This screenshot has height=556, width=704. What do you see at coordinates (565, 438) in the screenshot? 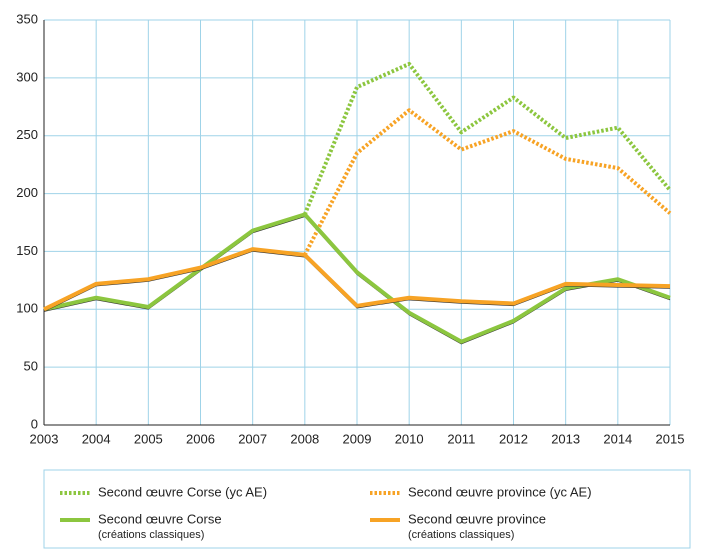
I see `x-tick-label: 2013` at bounding box center [565, 438].